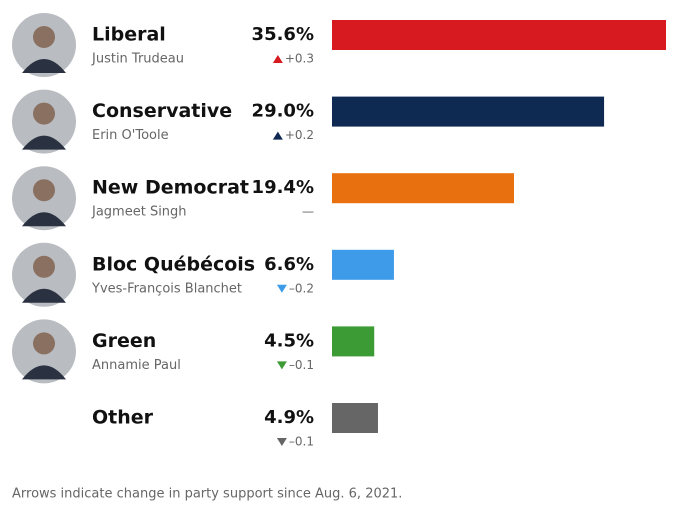 This screenshot has width=675, height=512. What do you see at coordinates (301, 288) in the screenshot?
I see `change-label: –0.2` at bounding box center [301, 288].